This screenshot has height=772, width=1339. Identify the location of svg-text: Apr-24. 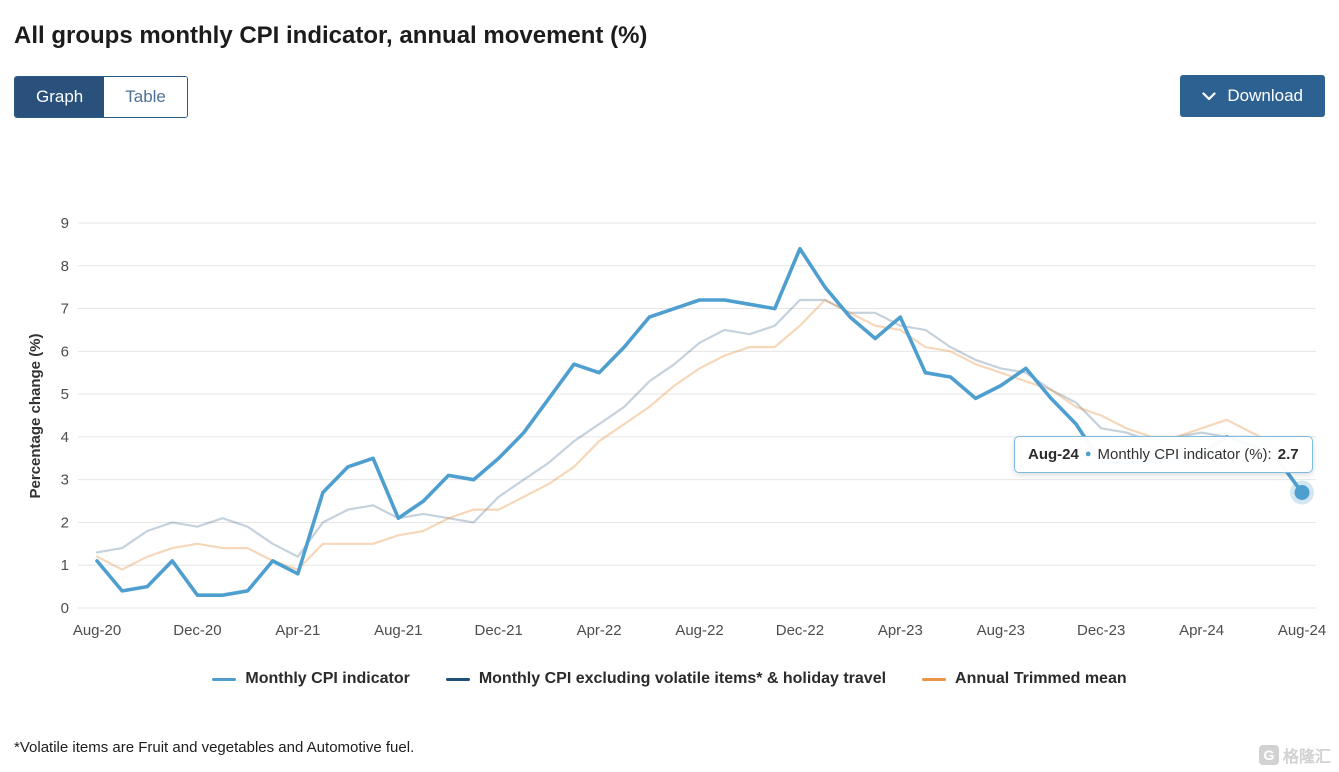
(1201, 630).